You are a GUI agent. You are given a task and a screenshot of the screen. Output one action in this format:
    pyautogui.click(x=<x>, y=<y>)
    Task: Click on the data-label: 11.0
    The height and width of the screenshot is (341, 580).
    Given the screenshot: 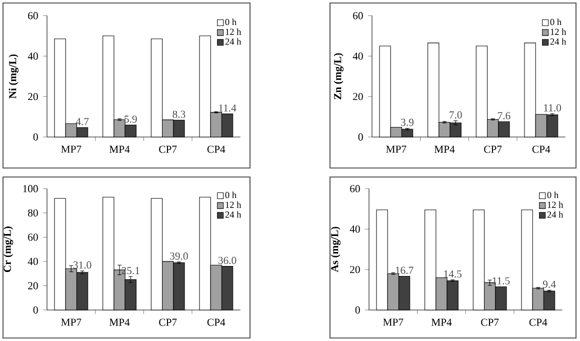 What is the action you would take?
    pyautogui.click(x=553, y=108)
    